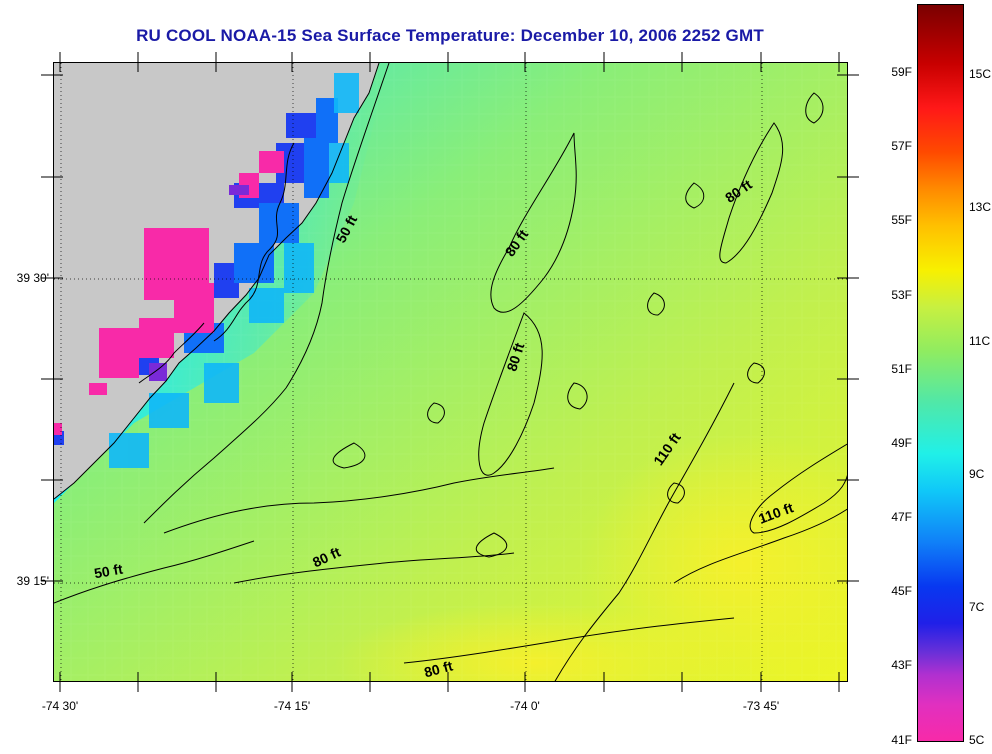 This screenshot has width=992, height=754. Describe the element at coordinates (761, 706) in the screenshot. I see `lon-label: -73 45'` at that location.